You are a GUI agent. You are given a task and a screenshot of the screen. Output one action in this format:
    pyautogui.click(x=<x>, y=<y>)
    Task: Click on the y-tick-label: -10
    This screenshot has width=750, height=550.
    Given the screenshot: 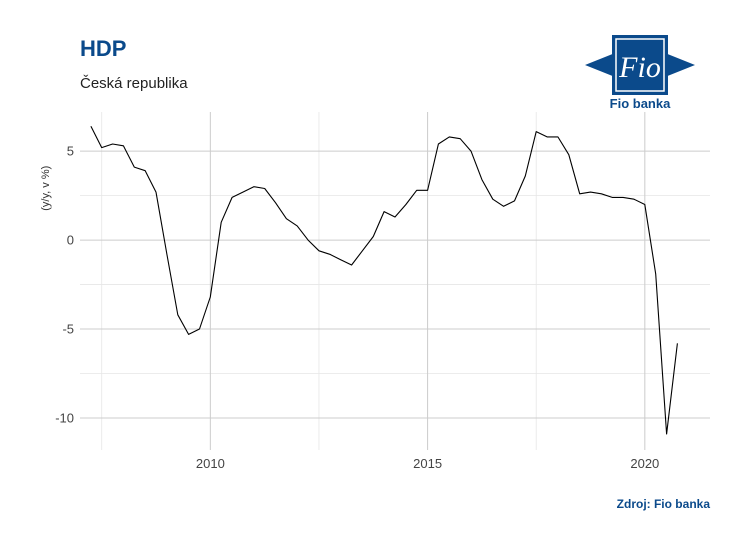 What is the action you would take?
    pyautogui.click(x=64, y=417)
    